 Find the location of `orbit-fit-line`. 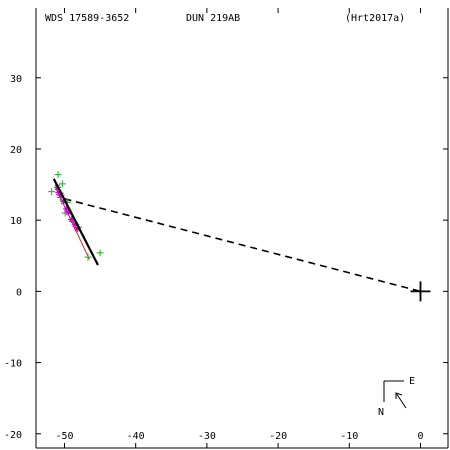

orbit-fit-line is located at coordinates (75, 222).